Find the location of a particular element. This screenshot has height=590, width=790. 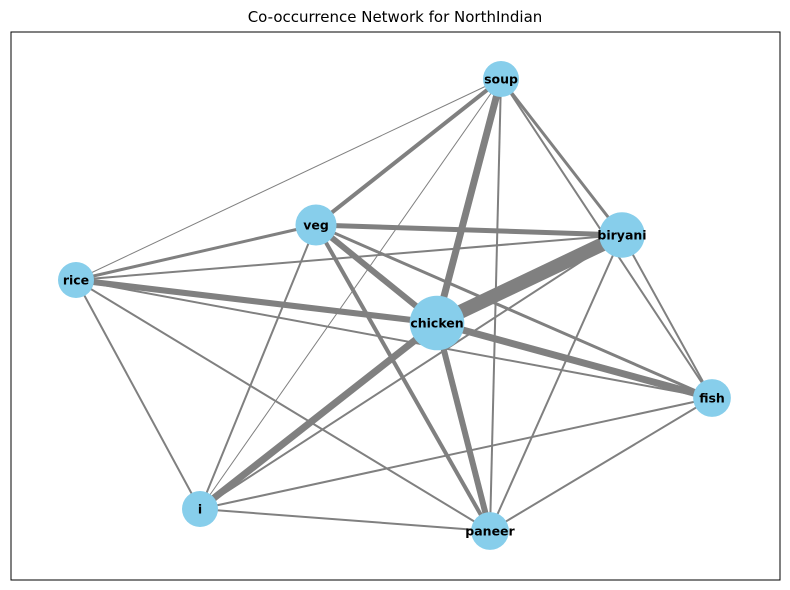

node-biryani: biryani is located at coordinates (622, 235).